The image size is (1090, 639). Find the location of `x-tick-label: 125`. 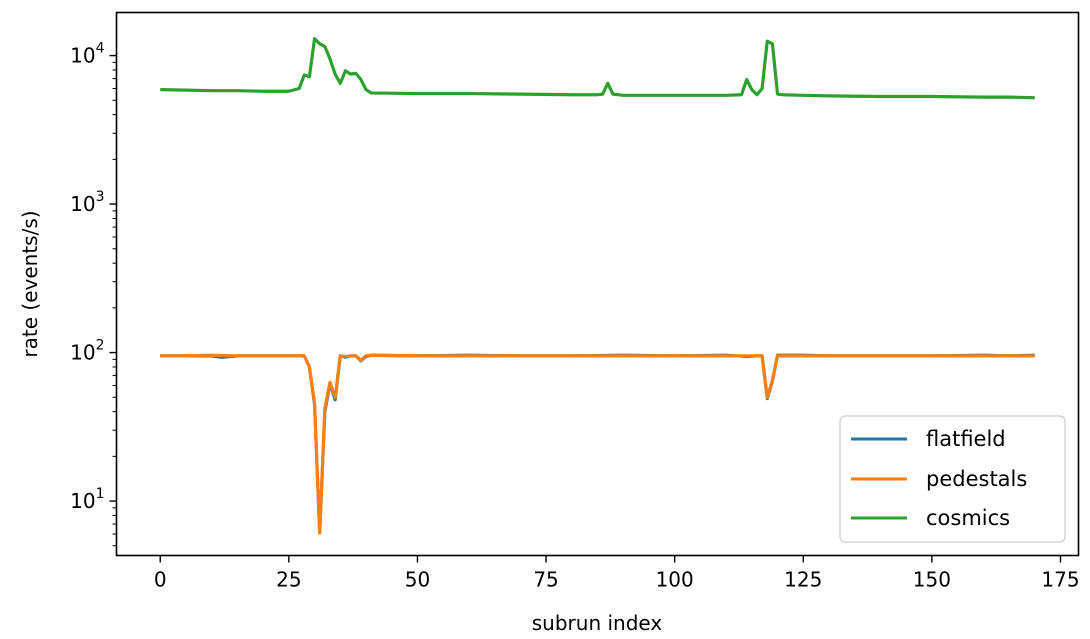

x-tick-label: 125 is located at coordinates (803, 580).